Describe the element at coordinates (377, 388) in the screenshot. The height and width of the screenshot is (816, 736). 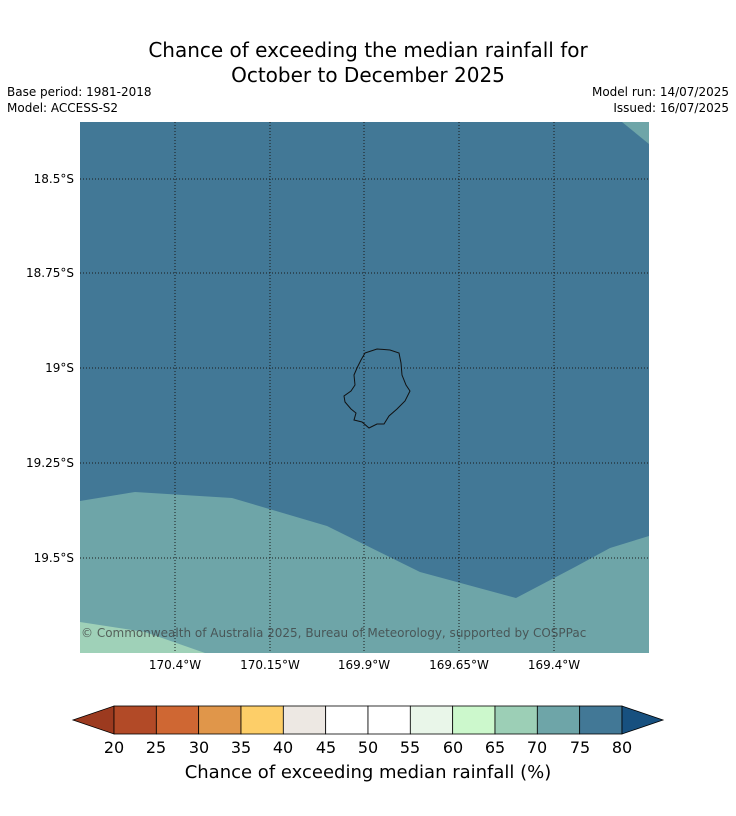
I see `niue-island-outline` at that location.